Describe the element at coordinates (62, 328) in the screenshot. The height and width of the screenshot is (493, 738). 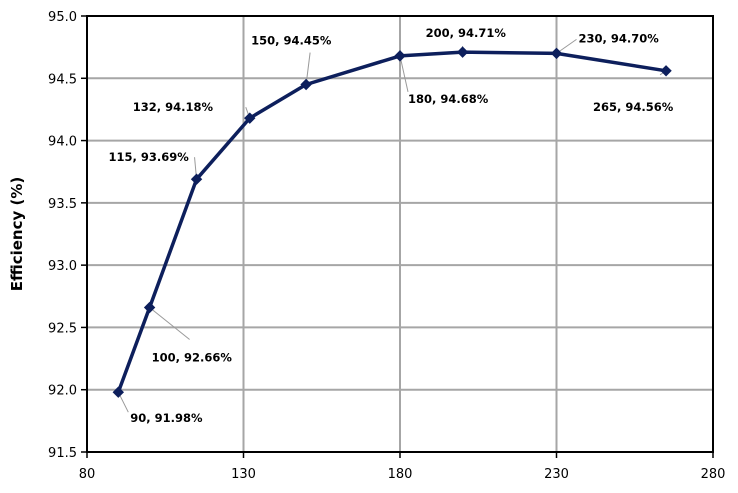
I see `y-tick-label-2: 92.5` at that location.